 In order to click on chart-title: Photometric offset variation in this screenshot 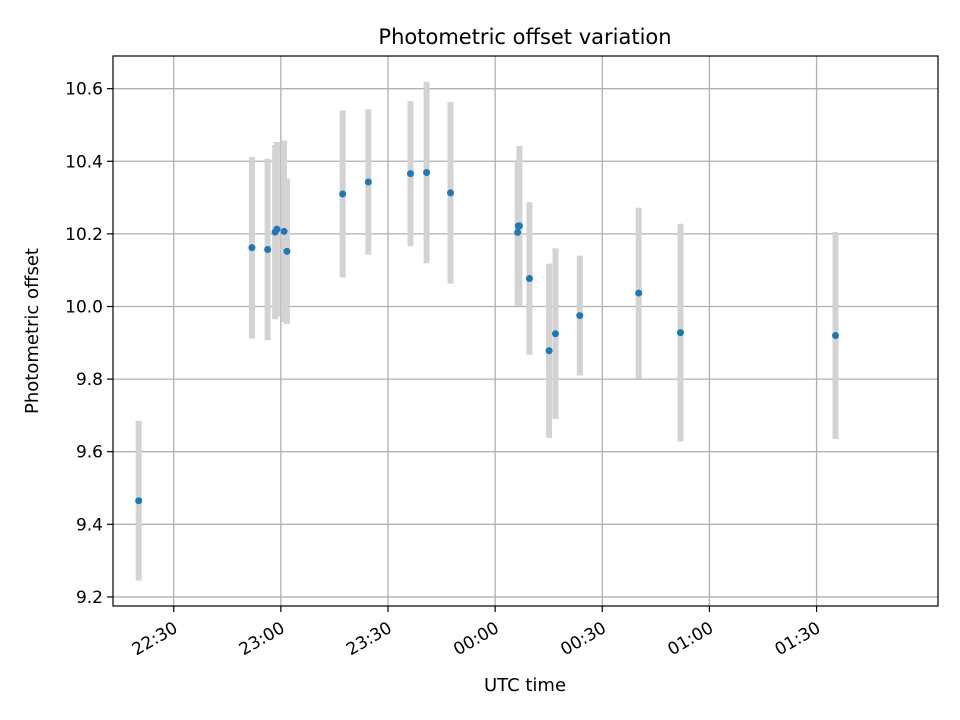, I will do `click(524, 37)`.